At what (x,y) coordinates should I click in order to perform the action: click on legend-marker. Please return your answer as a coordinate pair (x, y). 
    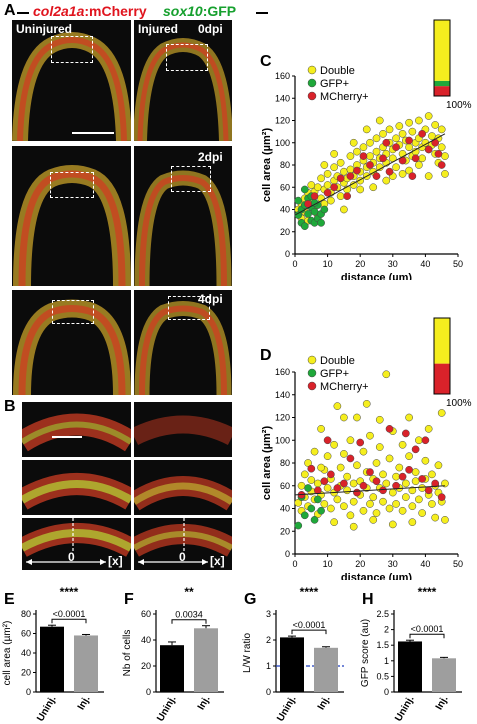
    Looking at the image, I should click on (312, 373).